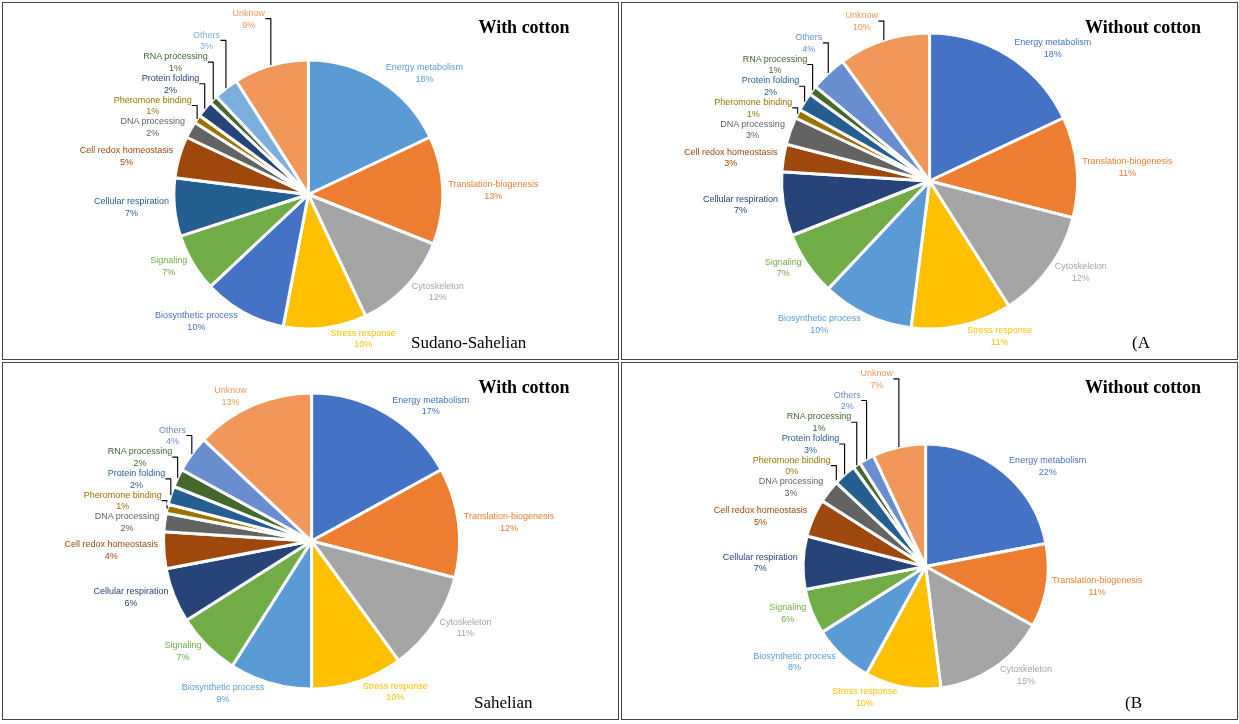  I want to click on category-label: Pheromone binding, so click(791, 459).